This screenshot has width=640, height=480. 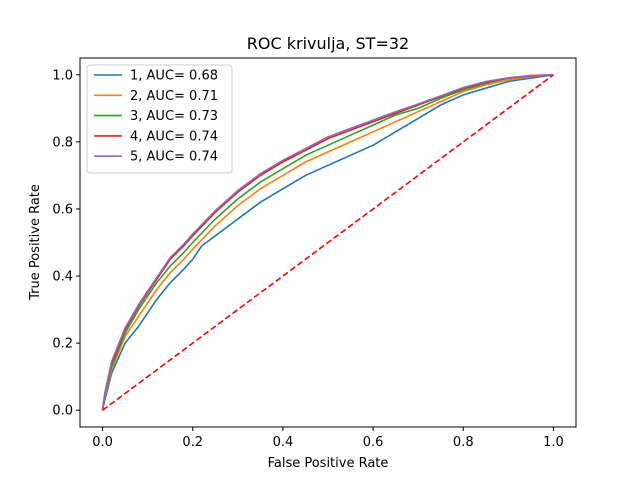 What do you see at coordinates (35, 242) in the screenshot?
I see `y-axis-label: True Positive Rate` at bounding box center [35, 242].